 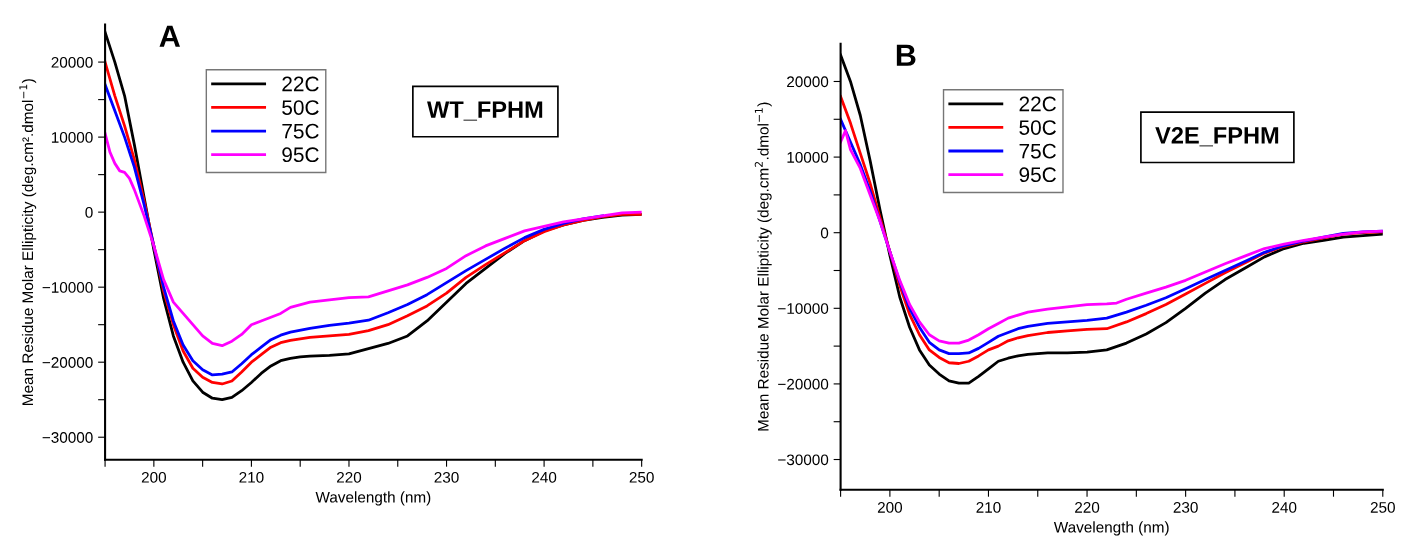 What do you see at coordinates (1217, 136) in the screenshot?
I see `annotation: V2E_FPHM` at bounding box center [1217, 136].